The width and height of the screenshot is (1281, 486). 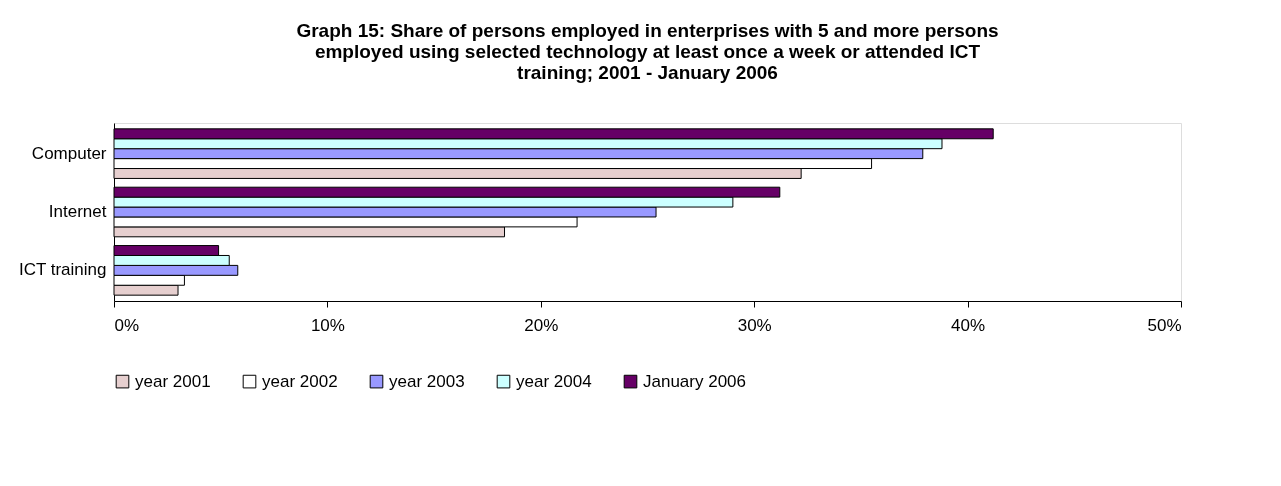 I want to click on x-tick-label: 50%, so click(x=1164, y=325).